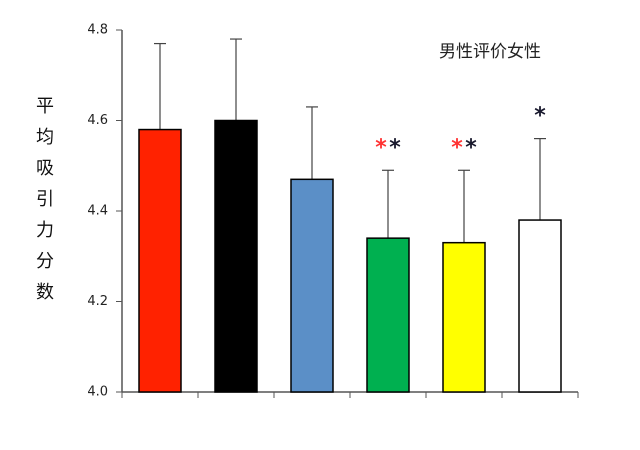 The width and height of the screenshot is (640, 450). What do you see at coordinates (97, 392) in the screenshot?
I see `y-tick-label: 4.0` at bounding box center [97, 392].